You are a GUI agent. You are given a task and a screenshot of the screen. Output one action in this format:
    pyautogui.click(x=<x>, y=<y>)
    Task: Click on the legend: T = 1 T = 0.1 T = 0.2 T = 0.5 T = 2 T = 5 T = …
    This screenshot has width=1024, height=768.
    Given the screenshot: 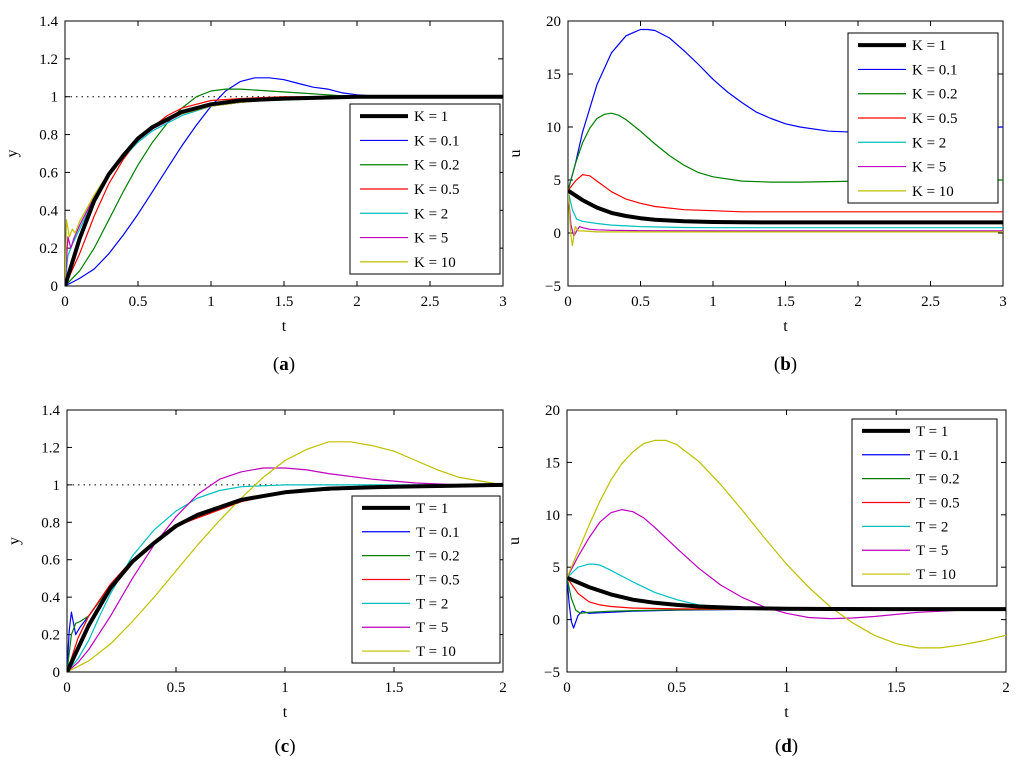 What is the action you would take?
    pyautogui.click(x=426, y=579)
    